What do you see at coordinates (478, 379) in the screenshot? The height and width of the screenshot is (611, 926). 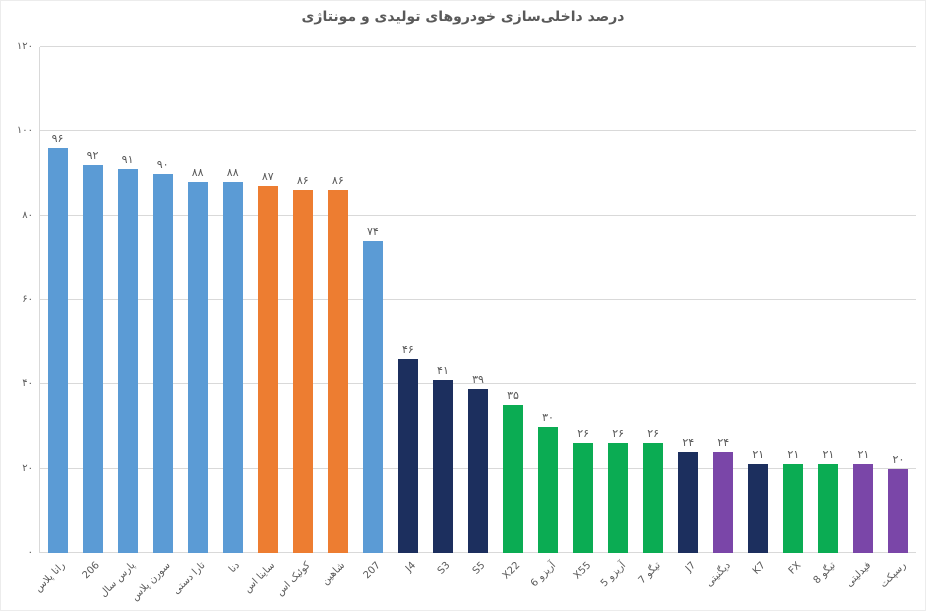 I see `bar-value-label: ۳۹` at bounding box center [478, 379].